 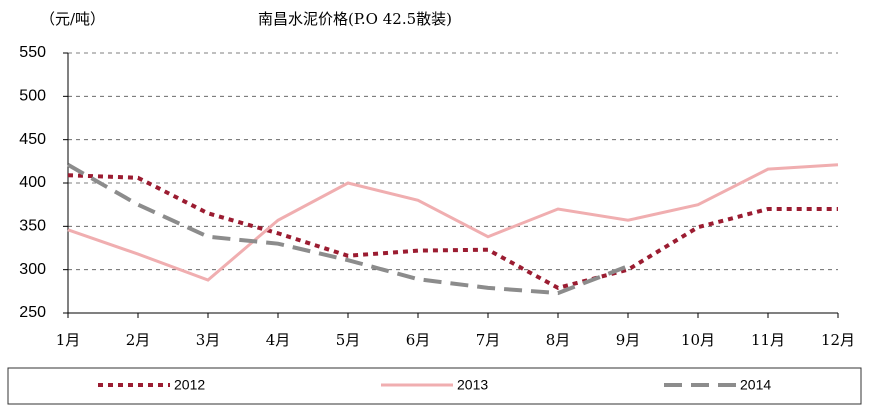 What do you see at coordinates (68, 340) in the screenshot?
I see `x-tick-label: 1月` at bounding box center [68, 340].